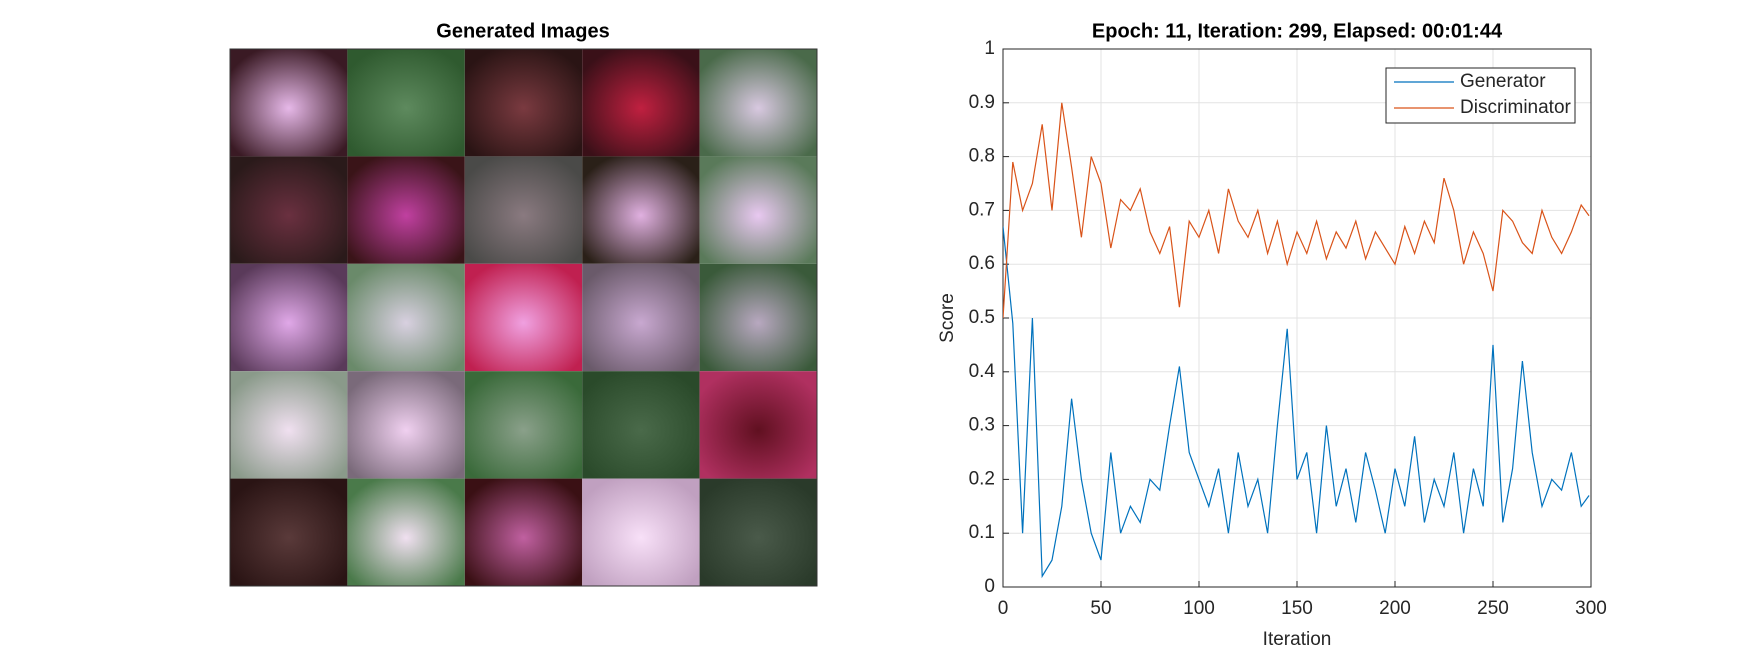 The image size is (1750, 656). Describe the element at coordinates (982, 317) in the screenshot. I see `y-tick-label: 0.5` at that location.